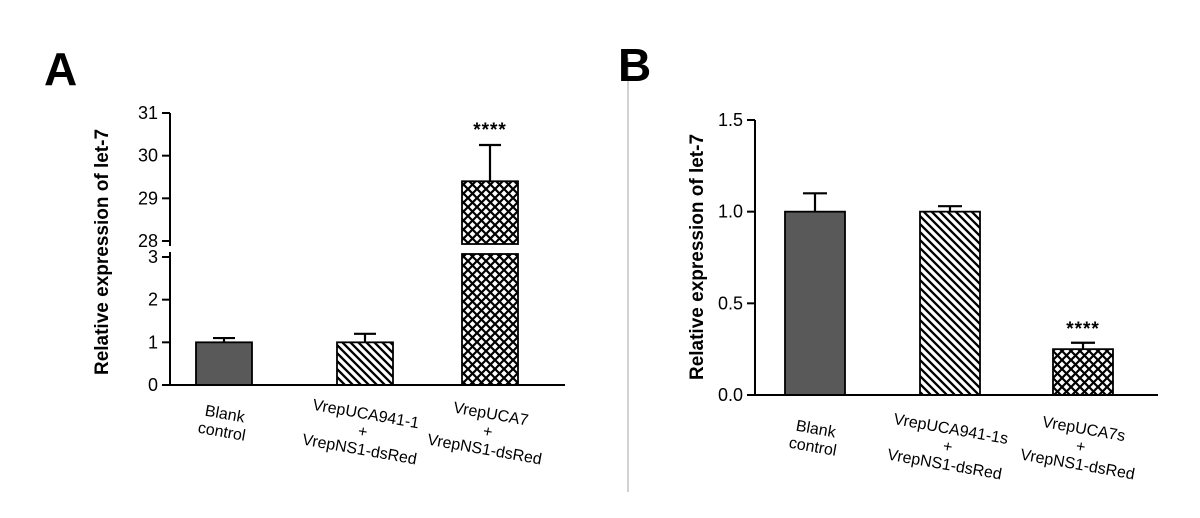  Describe the element at coordinates (148, 113) in the screenshot. I see `y-tick-label: 31` at that location.